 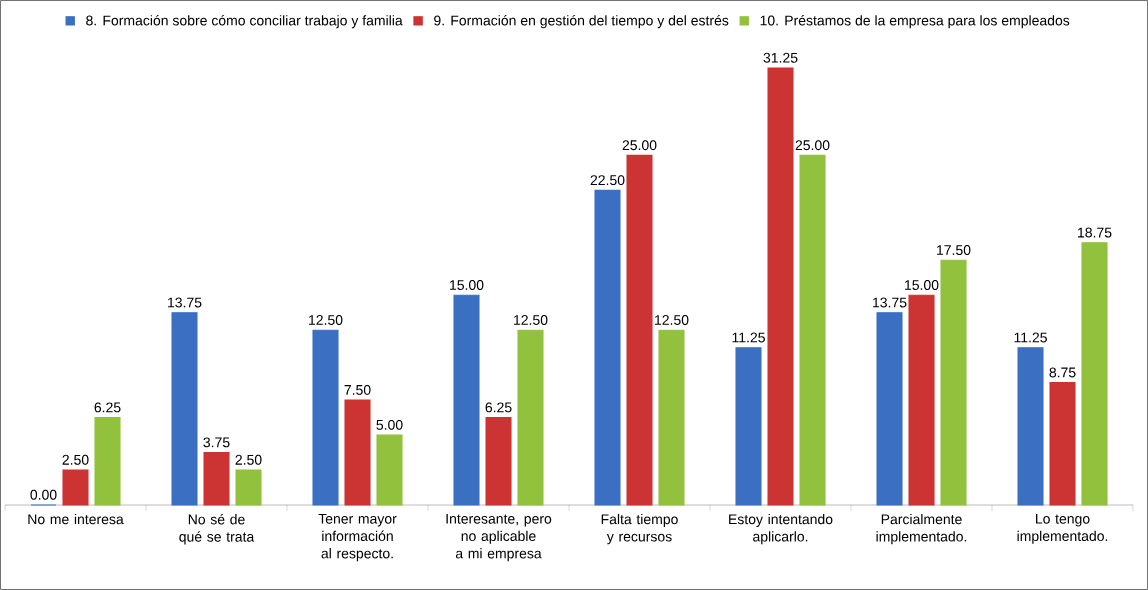 I want to click on x-tick-label: Tener mayor información al respecto., so click(x=357, y=537).